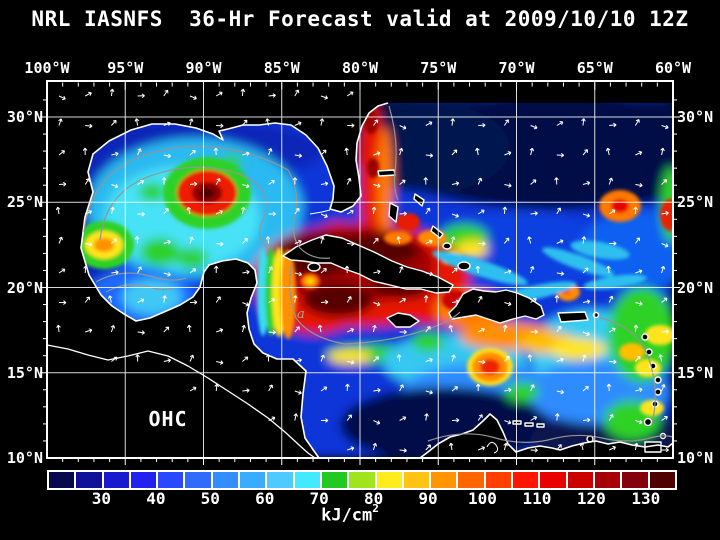 The image size is (720, 540). I want to click on colorbar-unit-label: kJ/cm2, so click(350, 514).